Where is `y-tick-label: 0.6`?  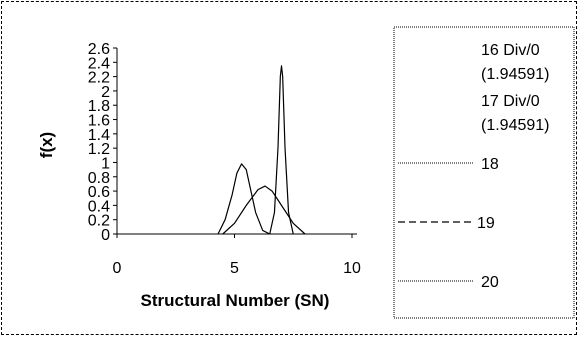 y-tick-label: 0.6 is located at coordinates (99, 192).